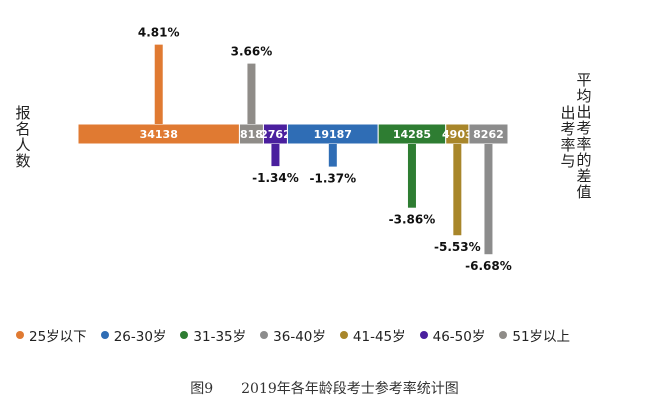 The height and width of the screenshot is (406, 649). What do you see at coordinates (159, 134) in the screenshot?
I see `count-label: 34138` at bounding box center [159, 134].